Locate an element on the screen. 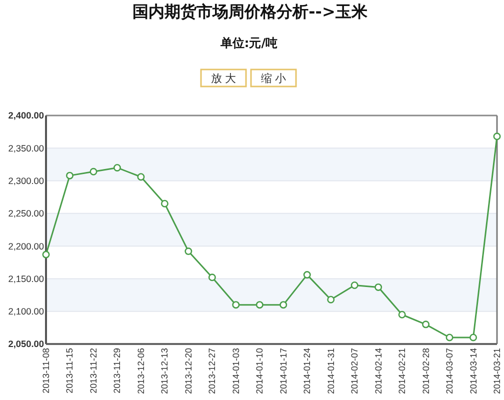 The height and width of the screenshot is (400, 504). chart-subtitle: 单位:元/吨 is located at coordinates (248, 43).